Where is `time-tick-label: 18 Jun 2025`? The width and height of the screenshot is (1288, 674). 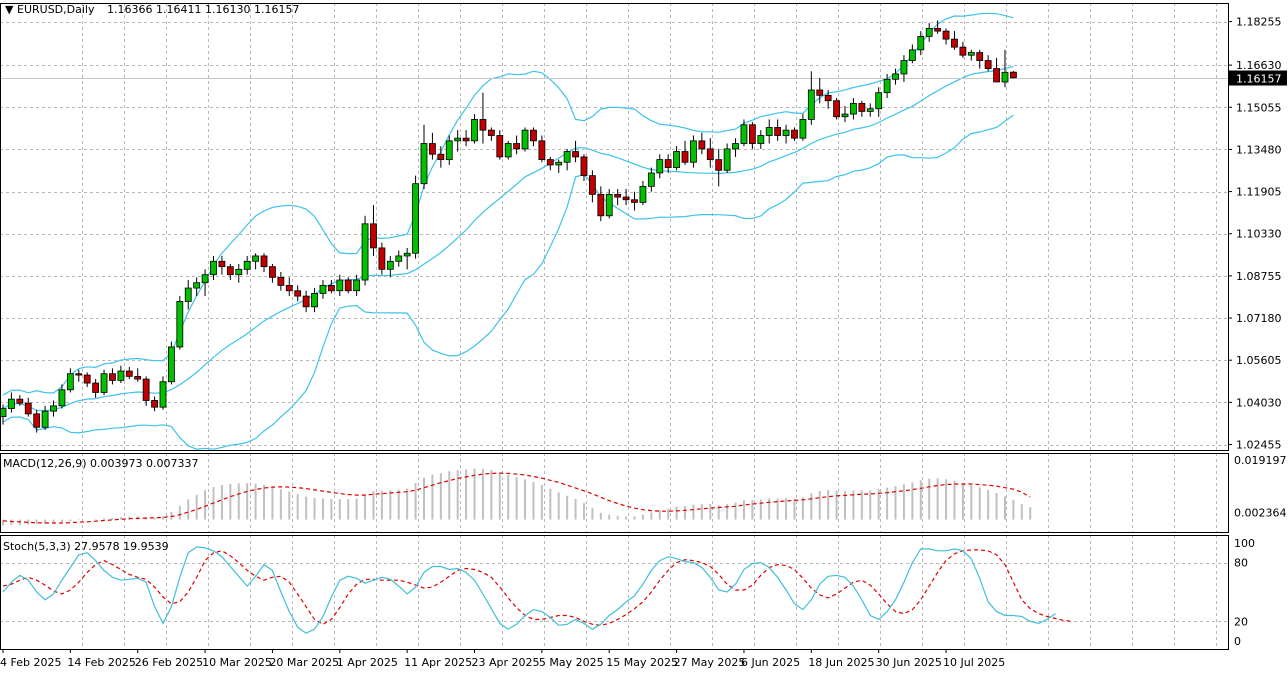 time-tick-label: 18 Jun 2025 is located at coordinates (841, 662).